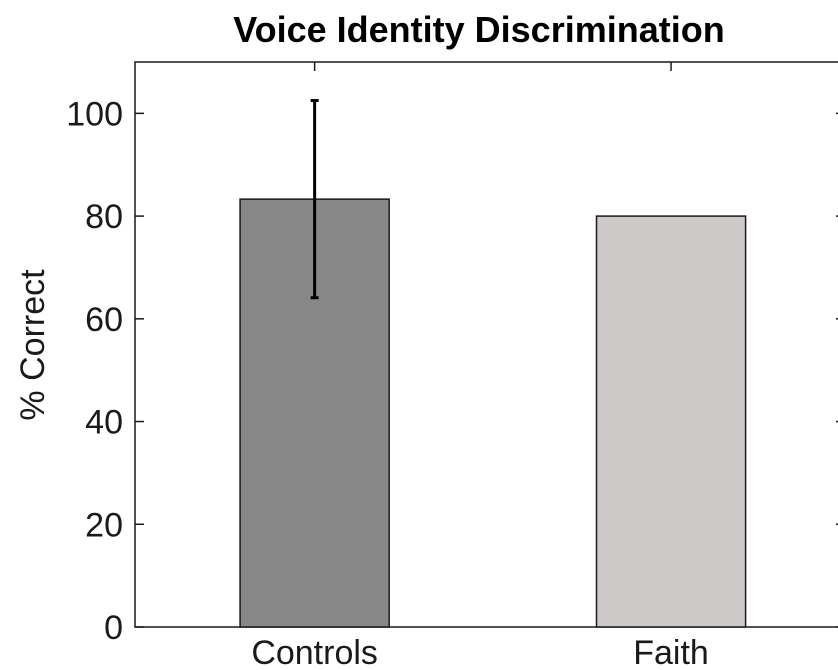 The height and width of the screenshot is (670, 838). Describe the element at coordinates (94, 114) in the screenshot. I see `y-tick-label: 100` at that location.